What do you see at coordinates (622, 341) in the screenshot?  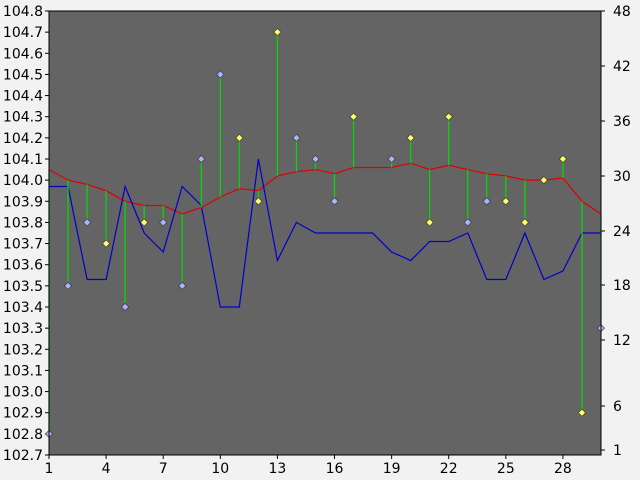 I see `y-right-tick-label: 12` at bounding box center [622, 341].